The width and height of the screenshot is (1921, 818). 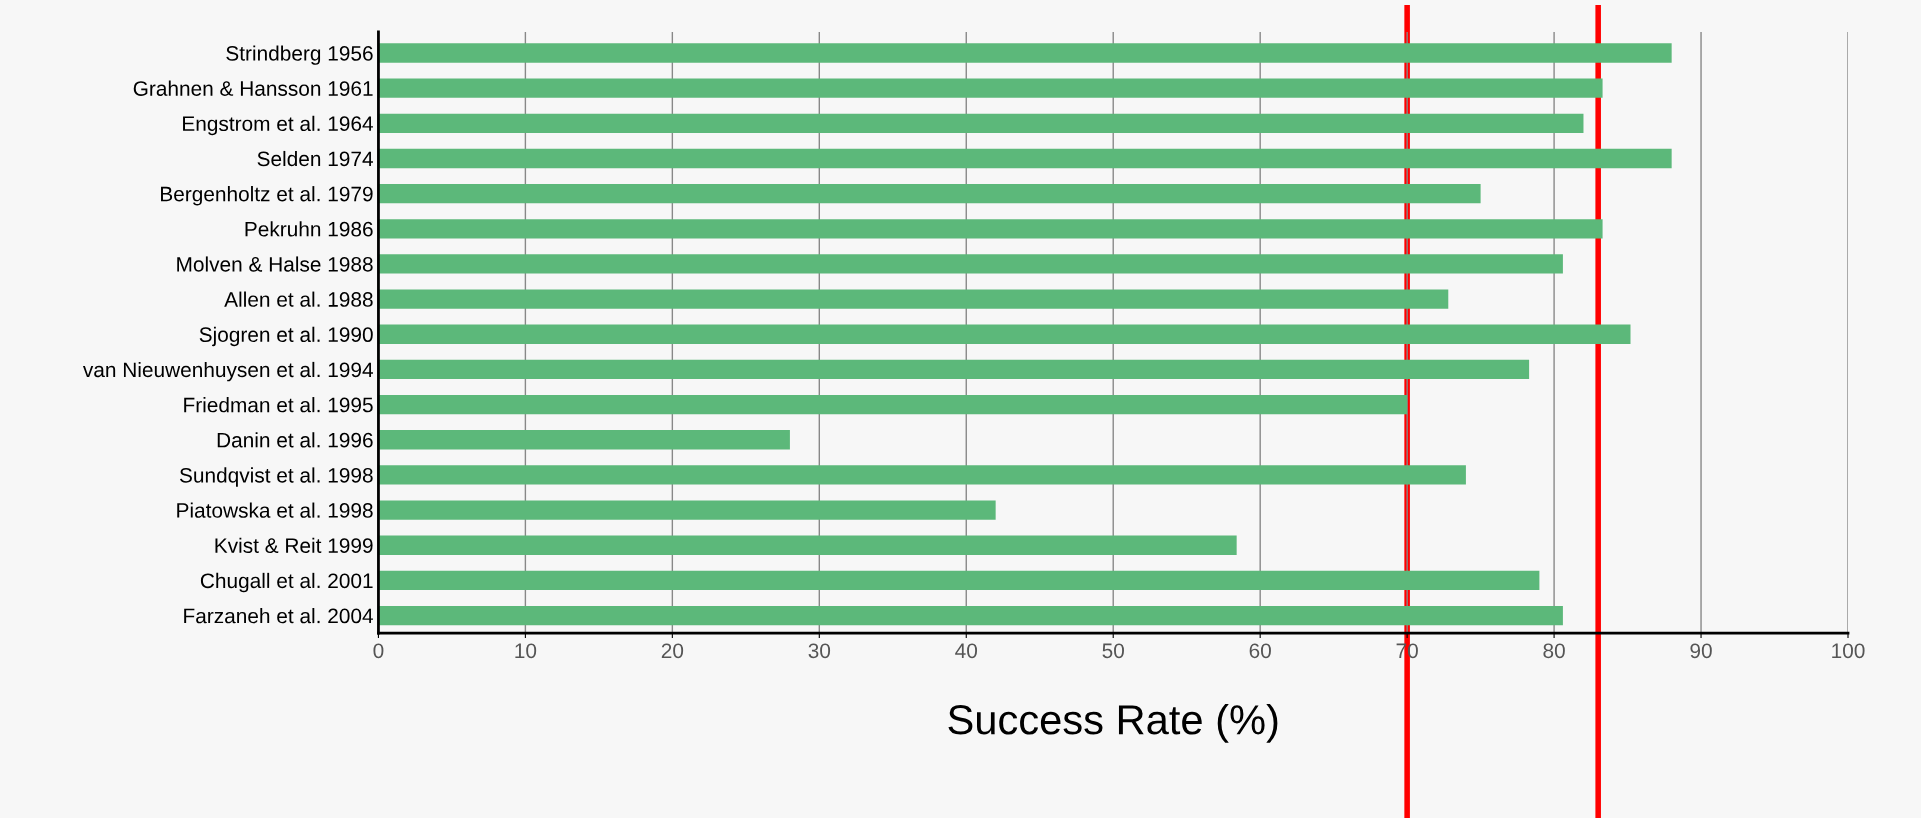 I want to click on y-tick-label: Selden 1974, so click(x=315, y=158).